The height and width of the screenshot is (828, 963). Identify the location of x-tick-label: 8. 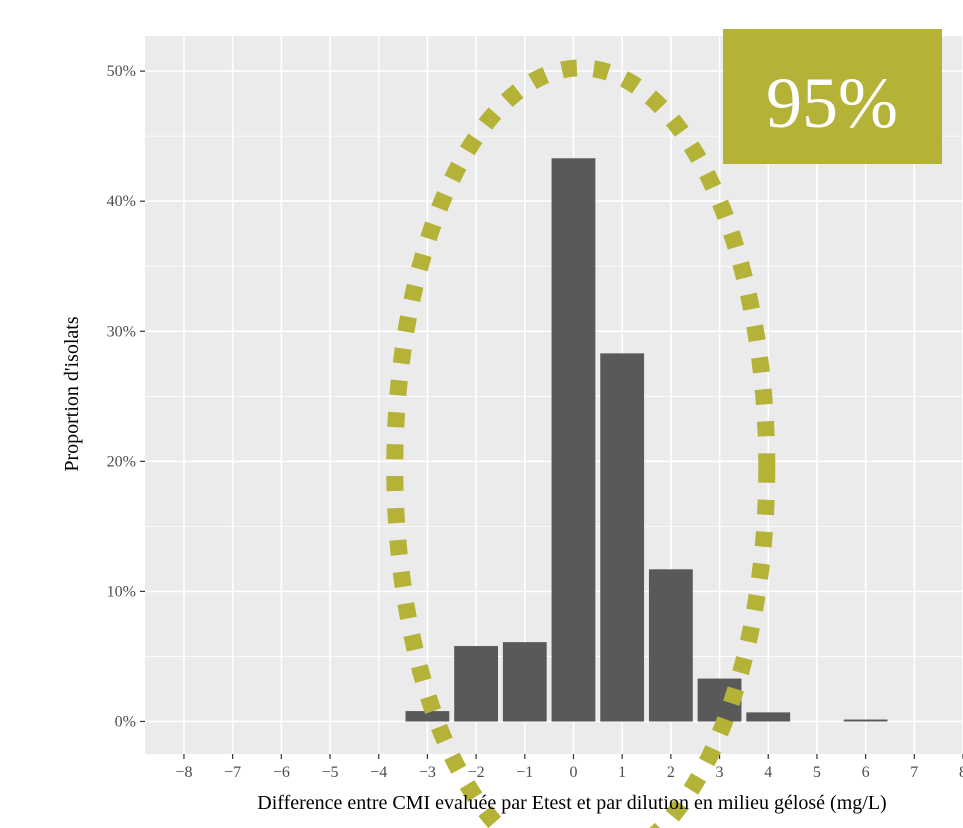
(961, 772).